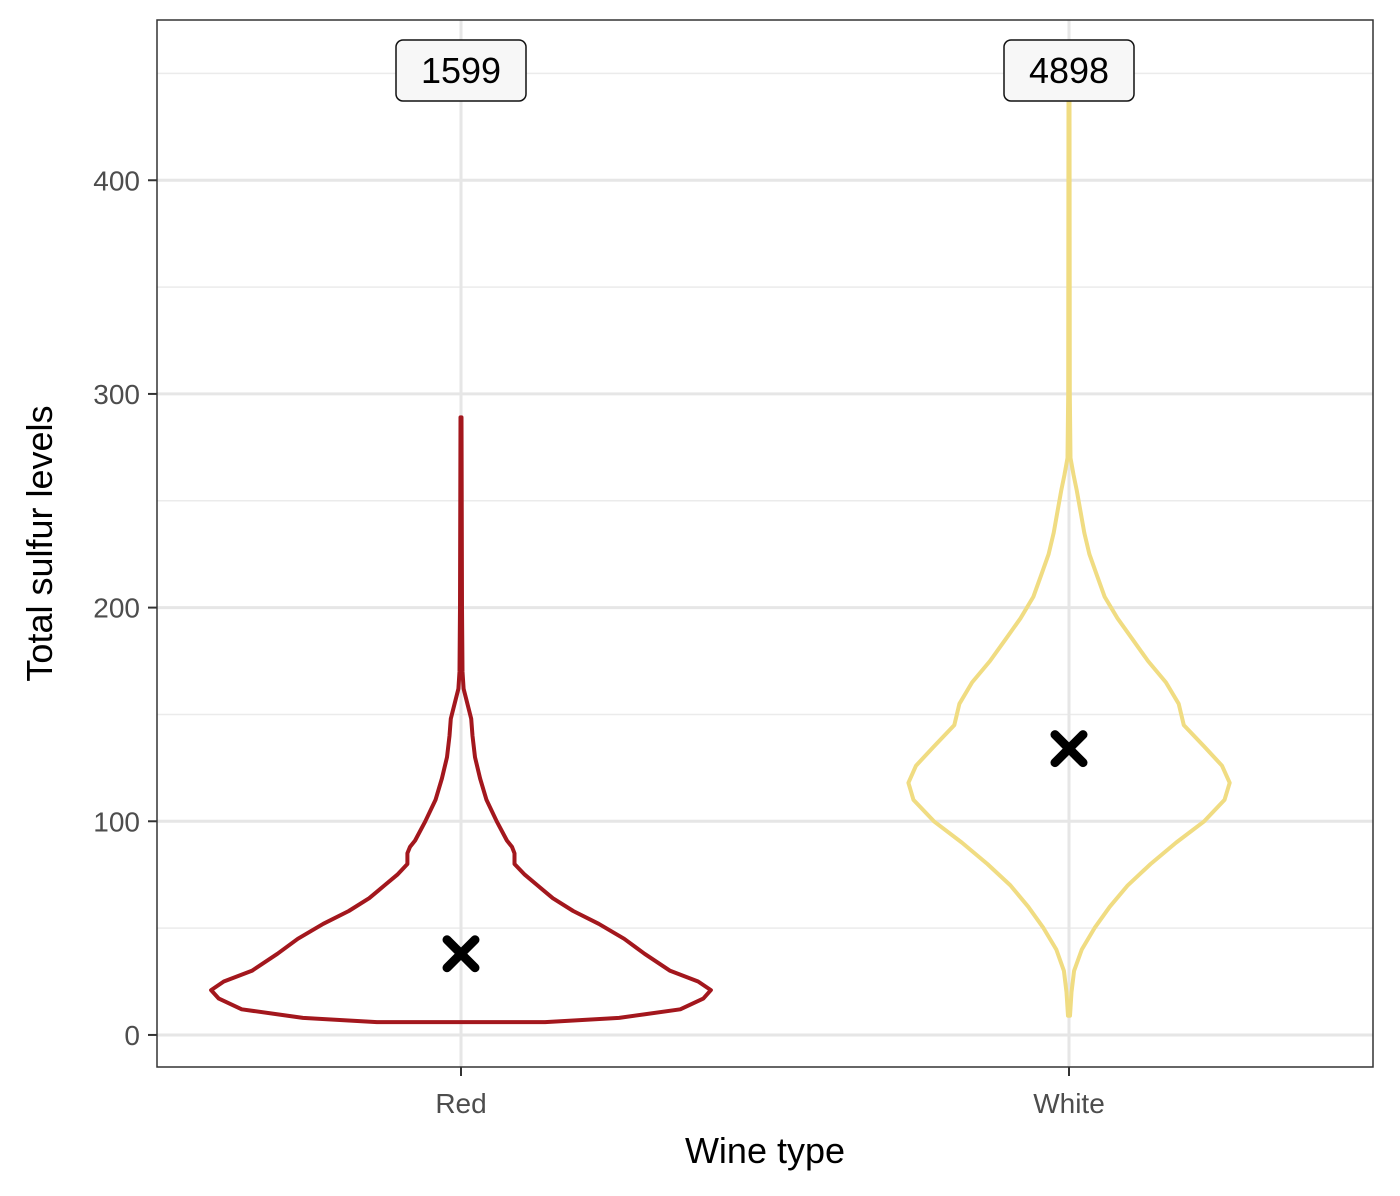  I want to click on count-text: 1599, so click(461, 70).